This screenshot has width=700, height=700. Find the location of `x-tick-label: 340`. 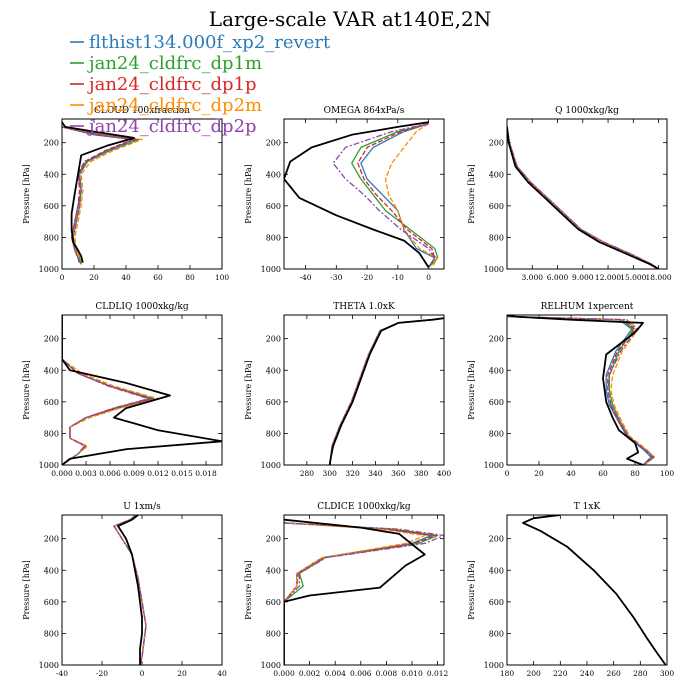

x-tick-label: 340 is located at coordinates (375, 473).